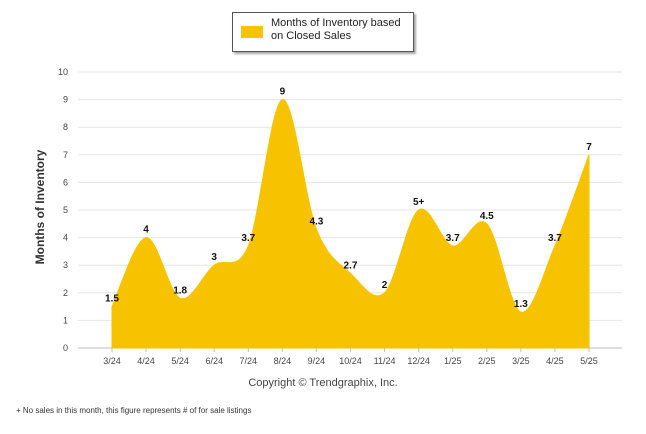  I want to click on x-tick-label: 11/24, so click(385, 361).